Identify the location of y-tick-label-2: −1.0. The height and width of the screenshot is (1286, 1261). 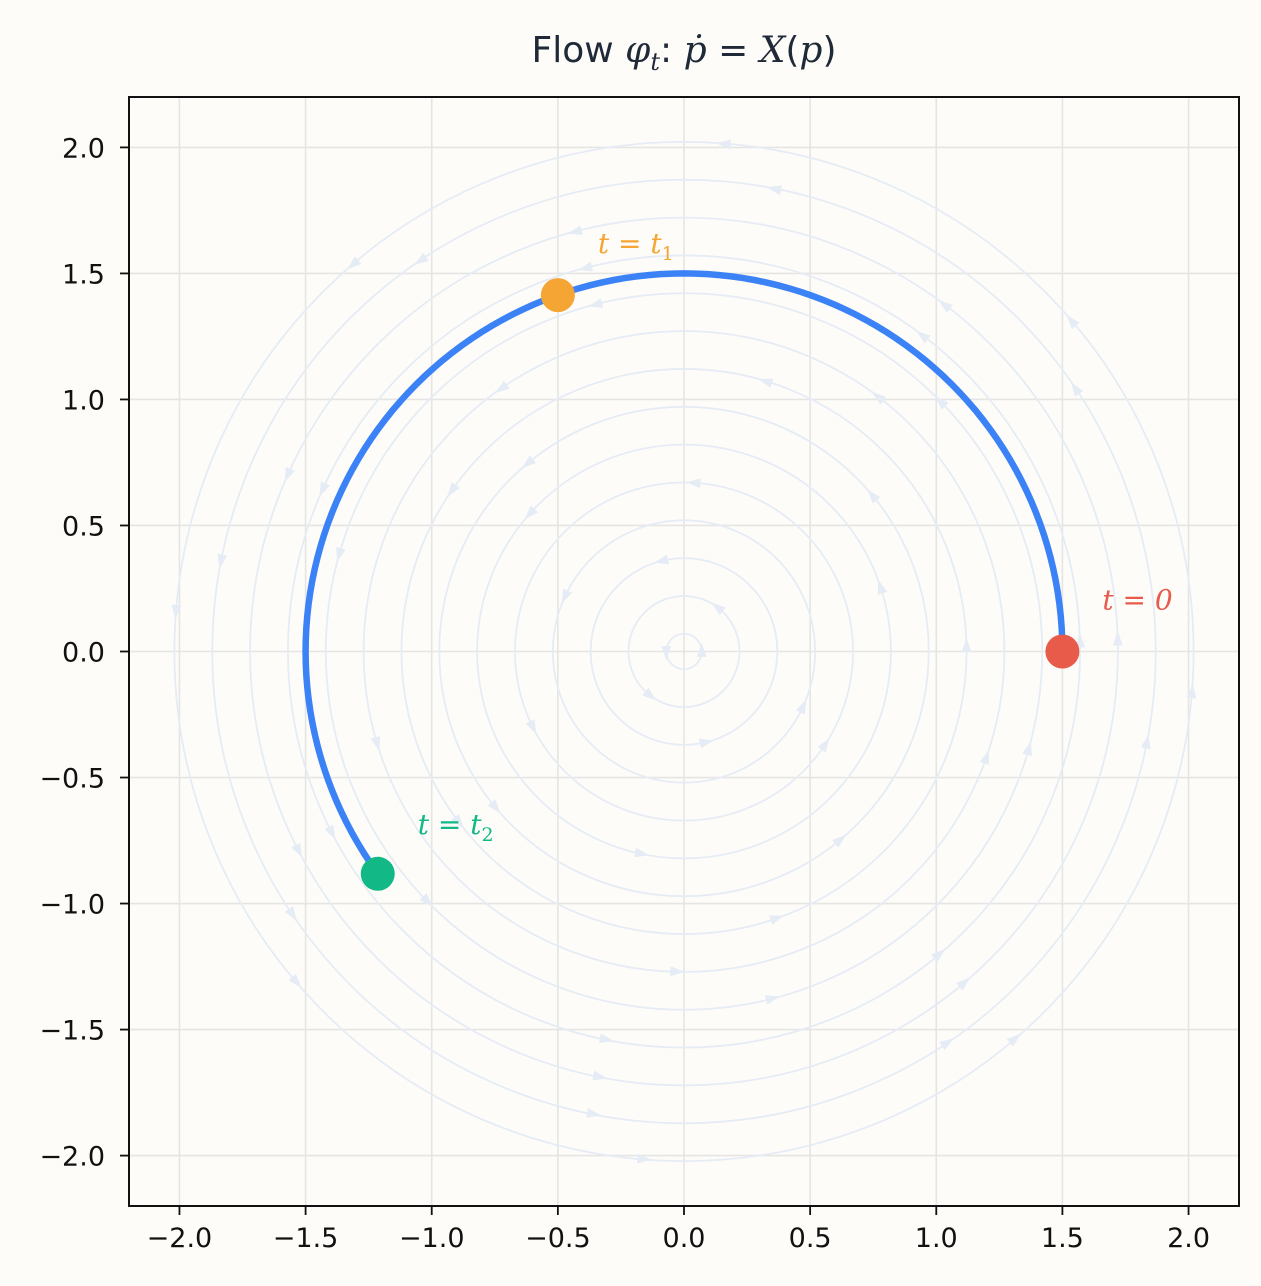
(72, 905).